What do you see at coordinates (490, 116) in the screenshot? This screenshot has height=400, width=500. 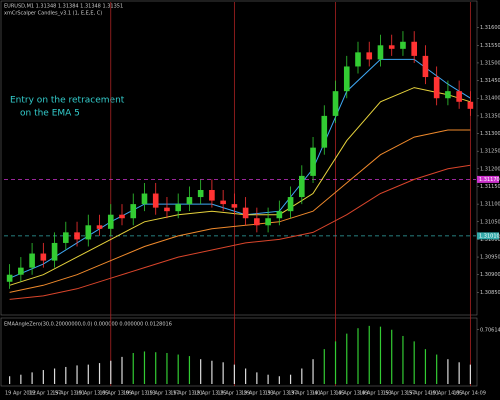 I see `y-tick-label: 1.31350` at bounding box center [490, 116].